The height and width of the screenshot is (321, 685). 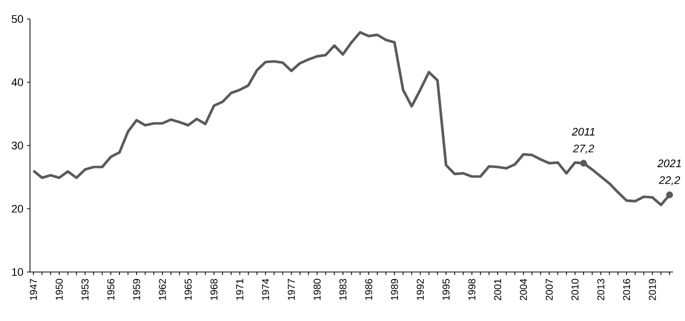 What do you see at coordinates (317, 289) in the screenshot?
I see `x-tick-label: 1980` at bounding box center [317, 289].